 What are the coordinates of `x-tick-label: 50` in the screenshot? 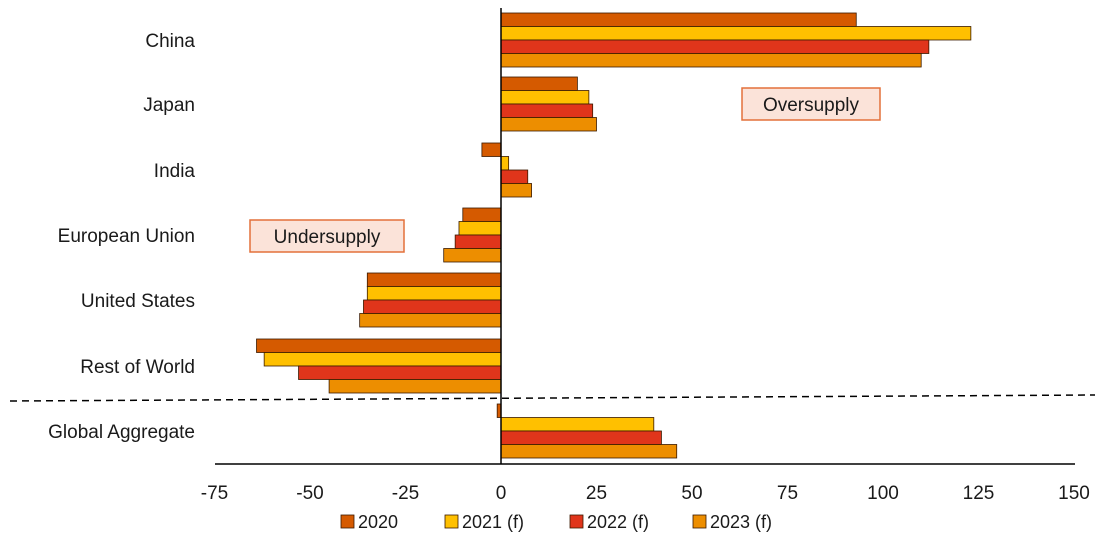 It's located at (691, 493).